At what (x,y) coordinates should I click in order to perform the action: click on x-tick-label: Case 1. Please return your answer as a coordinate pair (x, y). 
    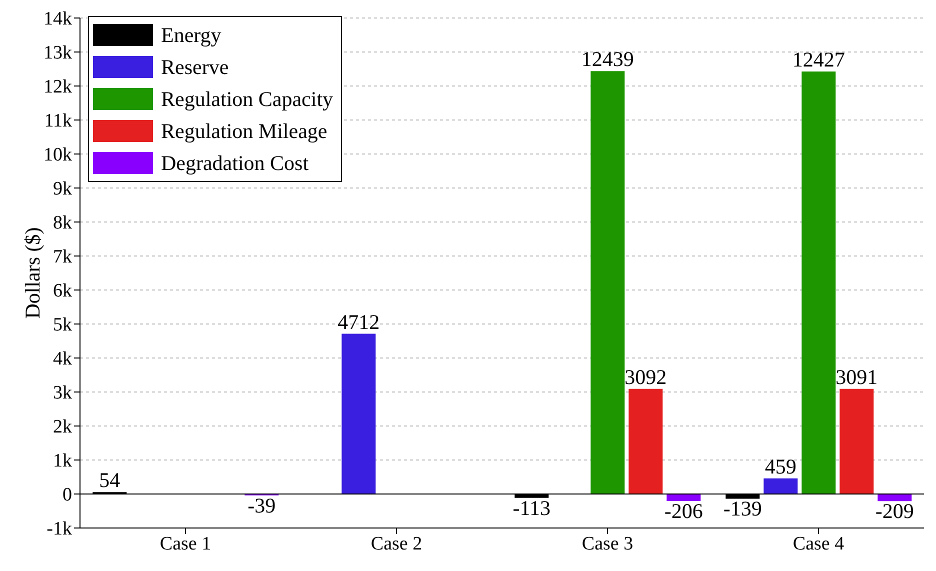
    Looking at the image, I should click on (186, 543).